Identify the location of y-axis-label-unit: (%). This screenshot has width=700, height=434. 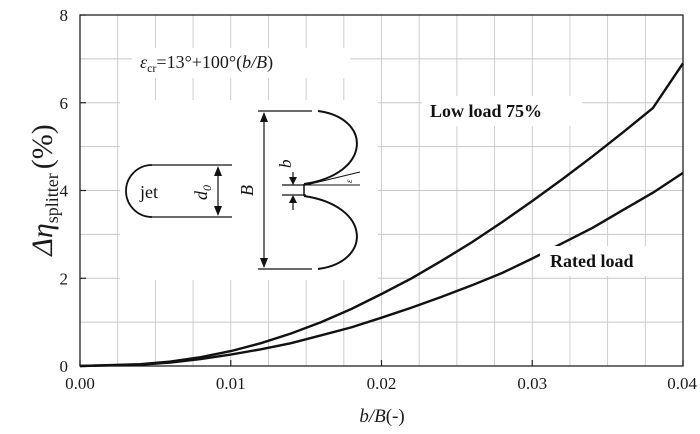
(42, 146).